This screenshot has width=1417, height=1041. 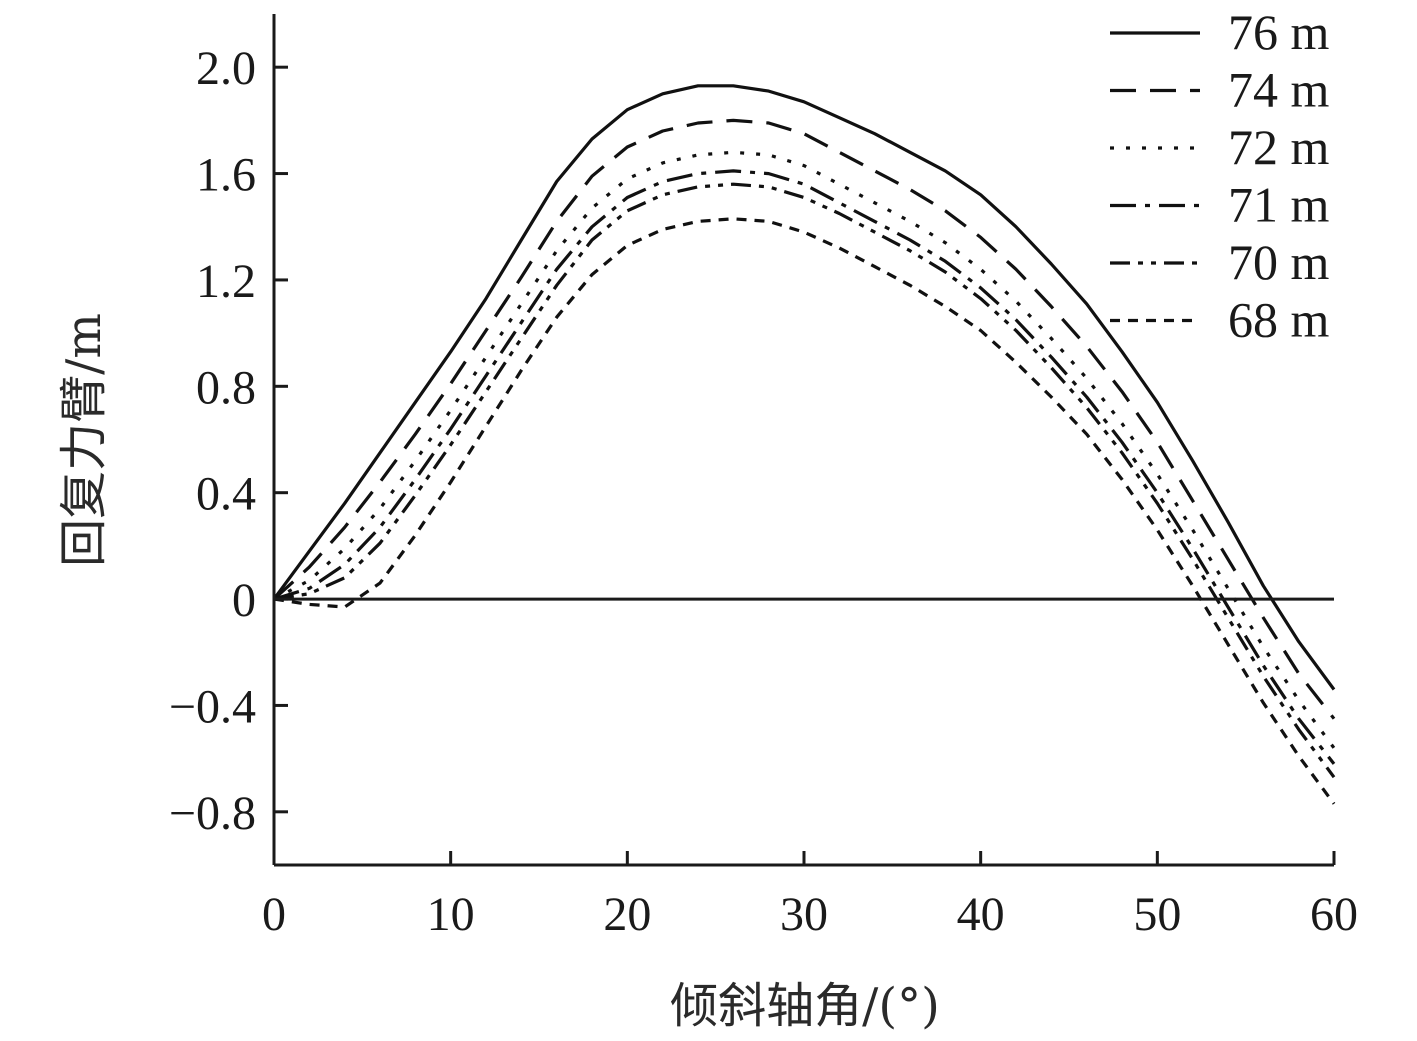 I want to click on x-tick-label: 60, so click(x=1334, y=914).